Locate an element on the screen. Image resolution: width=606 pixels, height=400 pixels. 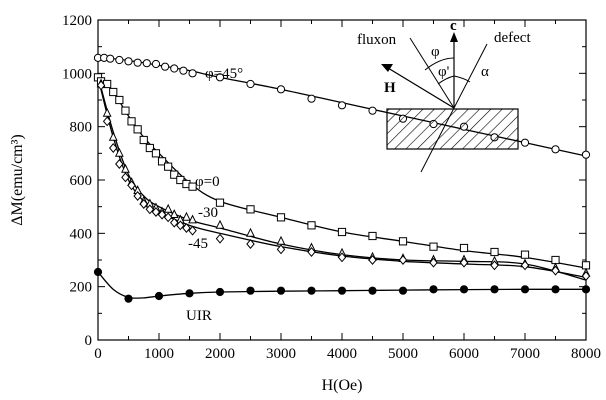
inset-angle-arc-phiprime is located at coordinates (446, 80).